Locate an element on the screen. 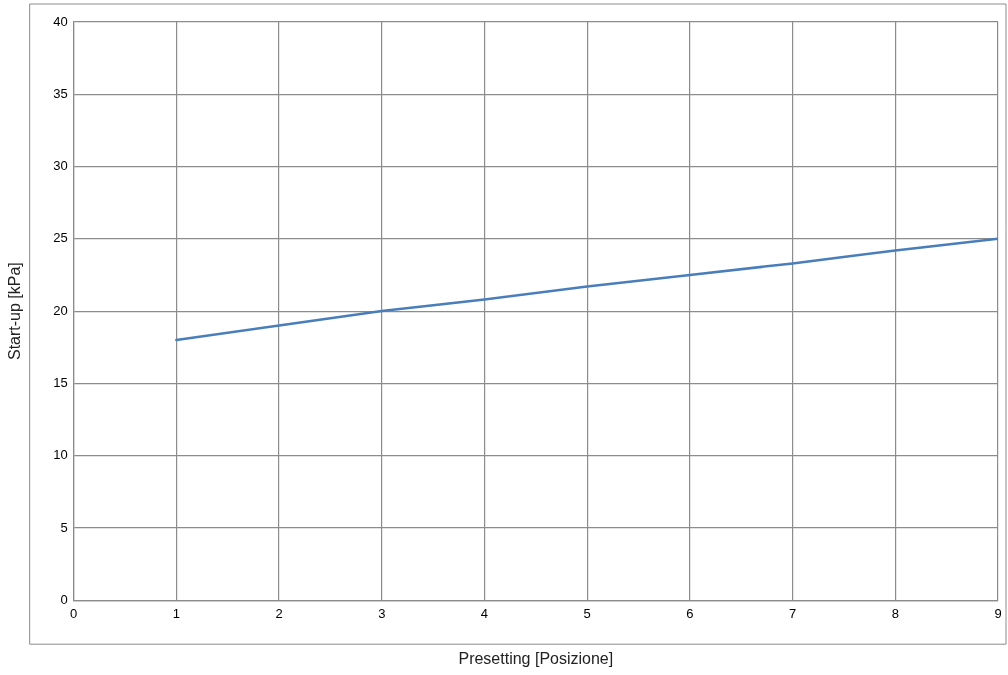  x-tick-label: 0 is located at coordinates (74, 613).